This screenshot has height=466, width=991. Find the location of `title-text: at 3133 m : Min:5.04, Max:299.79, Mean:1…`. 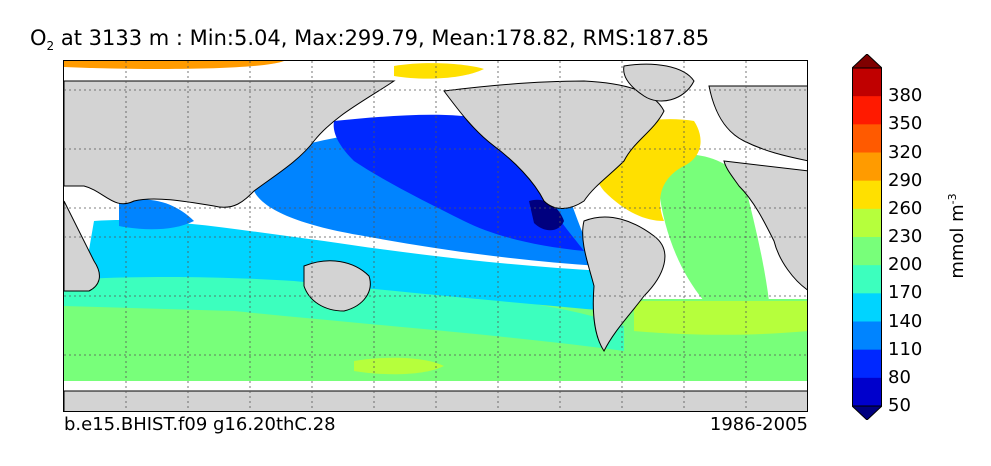

title-text: at 3133 m : Min:5.04, Max:299.79, Mean:1… is located at coordinates (382, 38).